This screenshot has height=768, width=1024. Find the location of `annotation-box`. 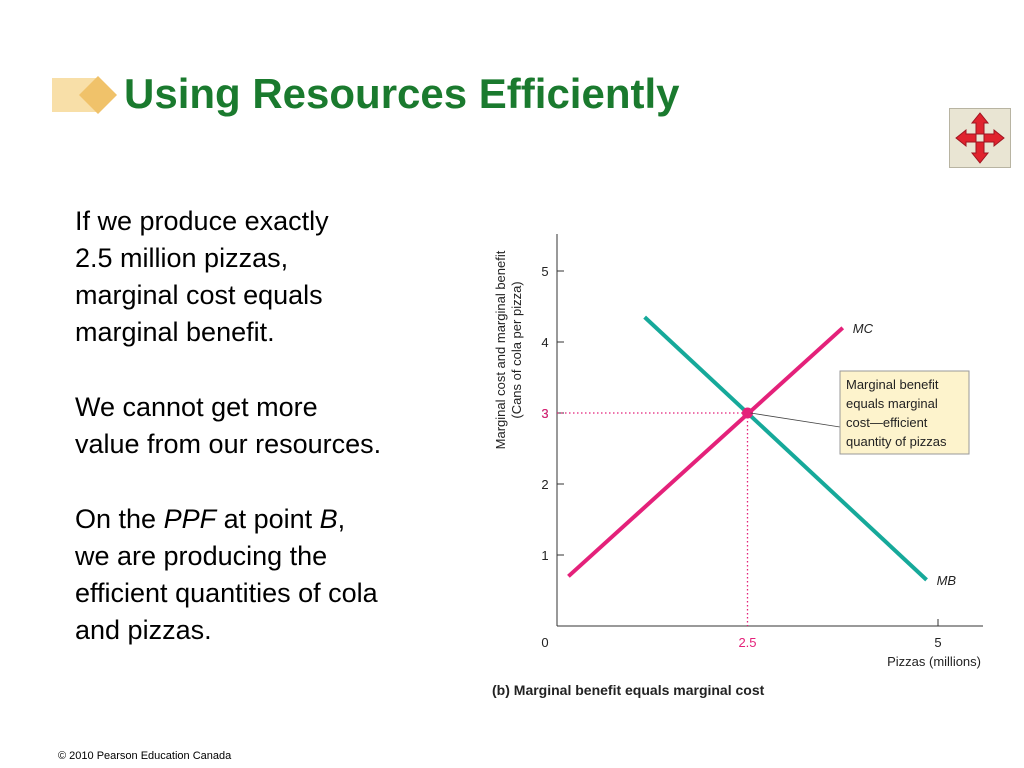

annotation-box is located at coordinates (904, 412).